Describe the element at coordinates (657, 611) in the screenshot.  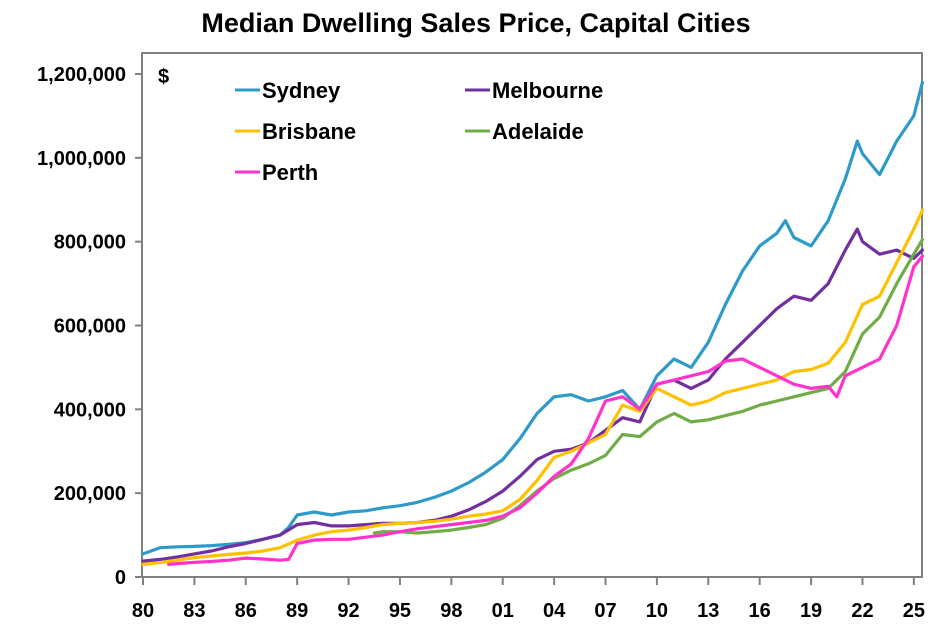
I see `x-tick-label: 10` at that location.